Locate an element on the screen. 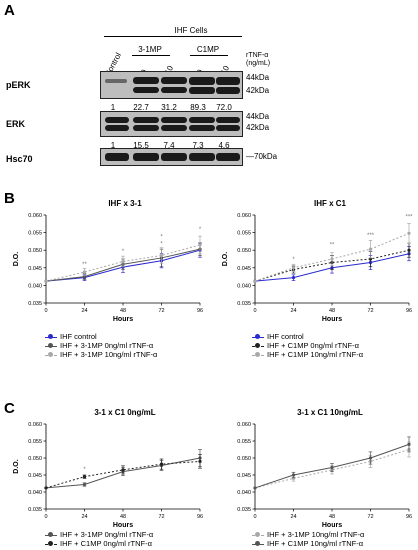 The width and height of the screenshot is (418, 550). chart-title-c2: 3-1 x C1 10ng/mL is located at coordinates (330, 412).